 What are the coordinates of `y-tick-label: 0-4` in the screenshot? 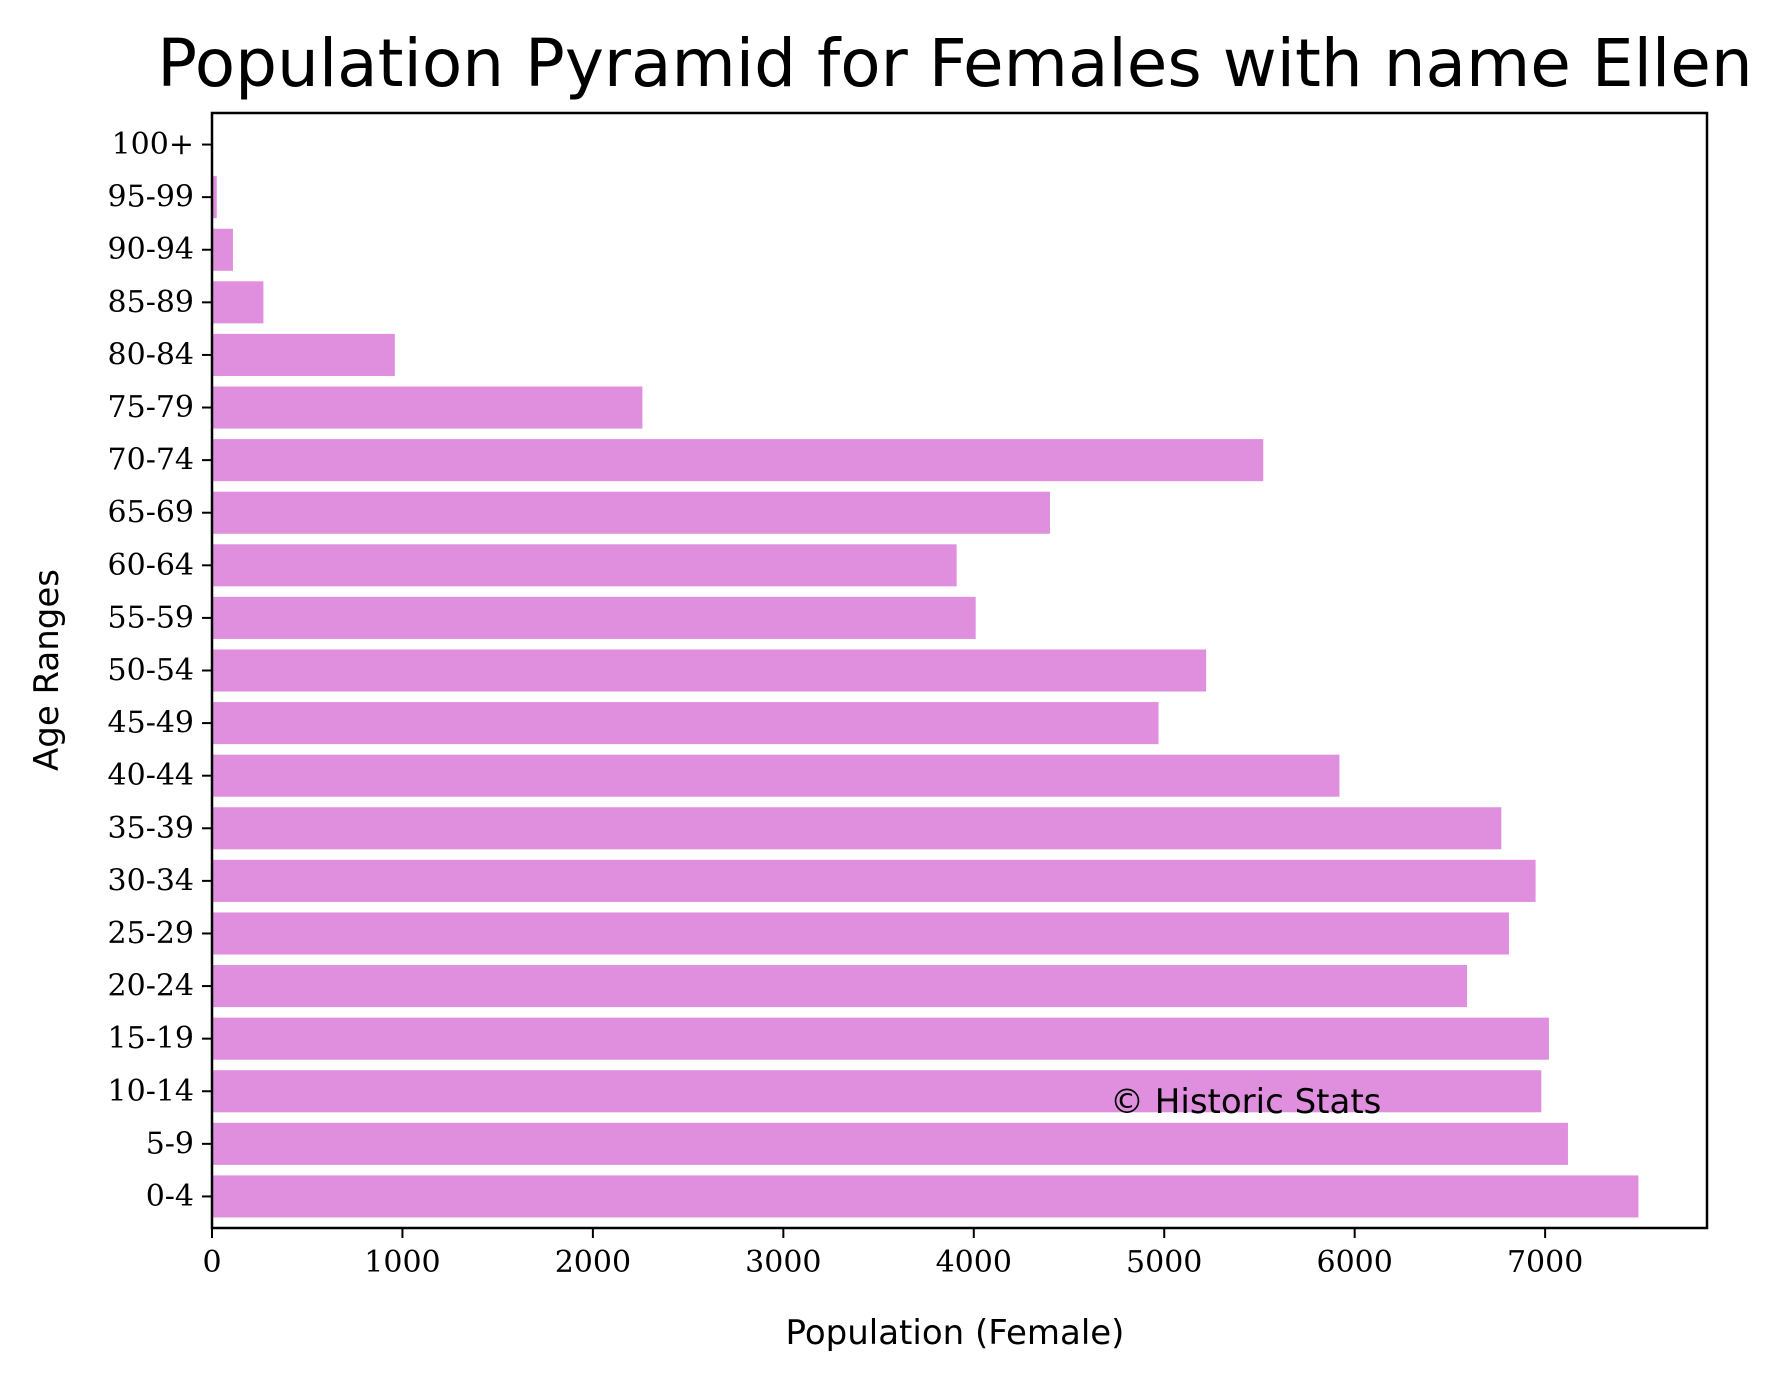 It's located at (170, 1196).